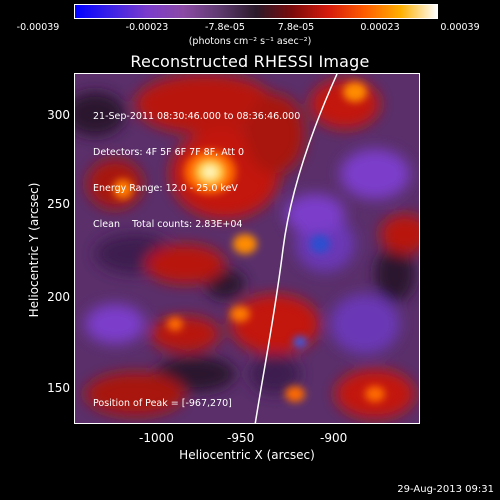  Describe the element at coordinates (247, 455) in the screenshot. I see `x-axis-label: Heliocentric X (arcsec)` at that location.